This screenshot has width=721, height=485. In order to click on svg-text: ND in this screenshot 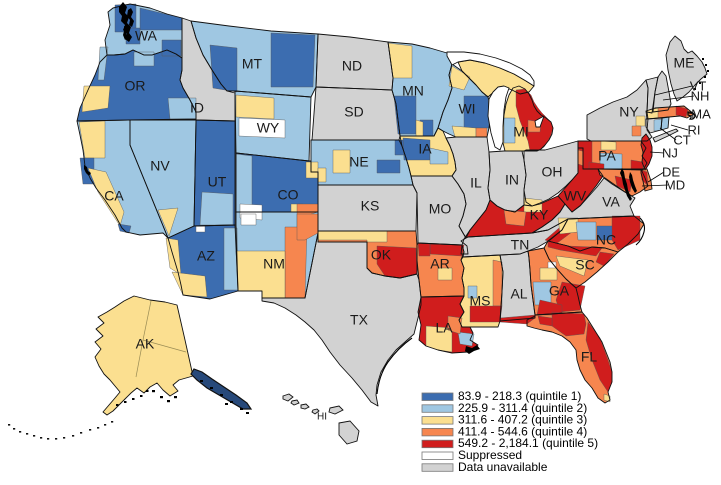, I will do `click(352, 66)`.